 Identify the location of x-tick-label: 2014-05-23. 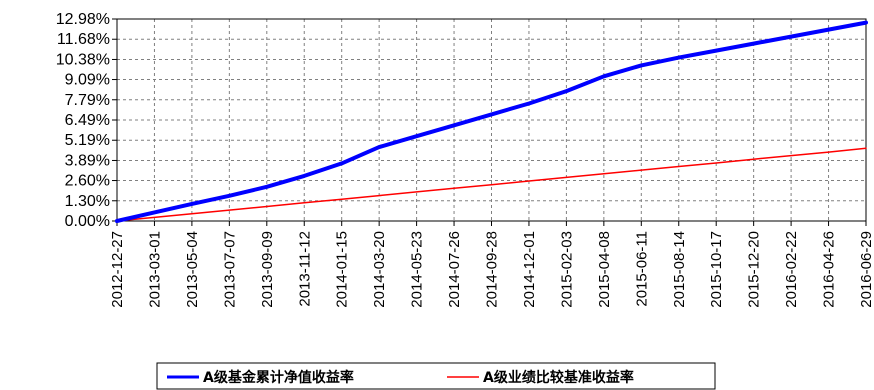
(417, 269).